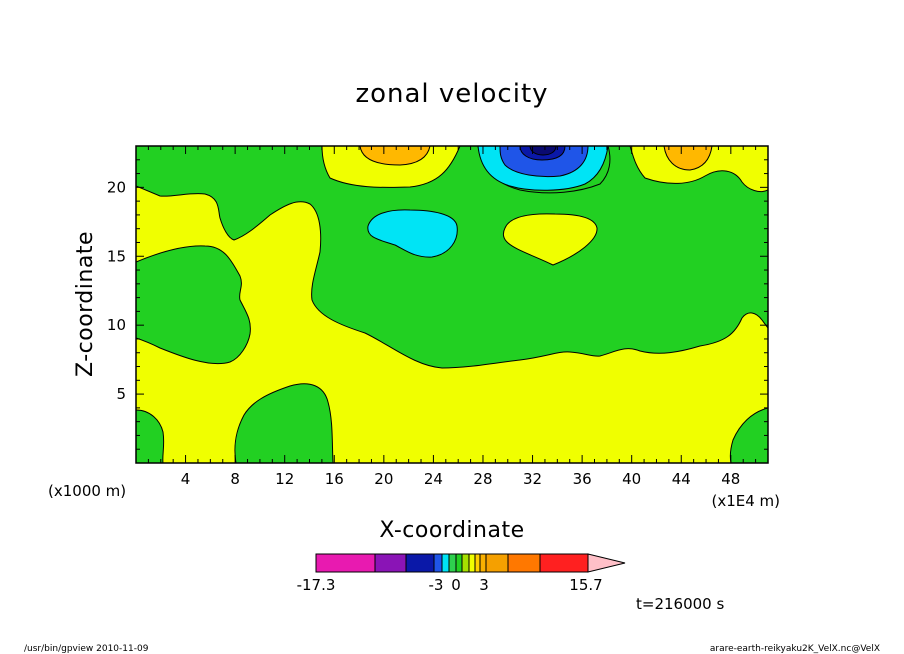 Image resolution: width=904 pixels, height=654 pixels. I want to click on contour-green-bottom-center, so click(284, 423).